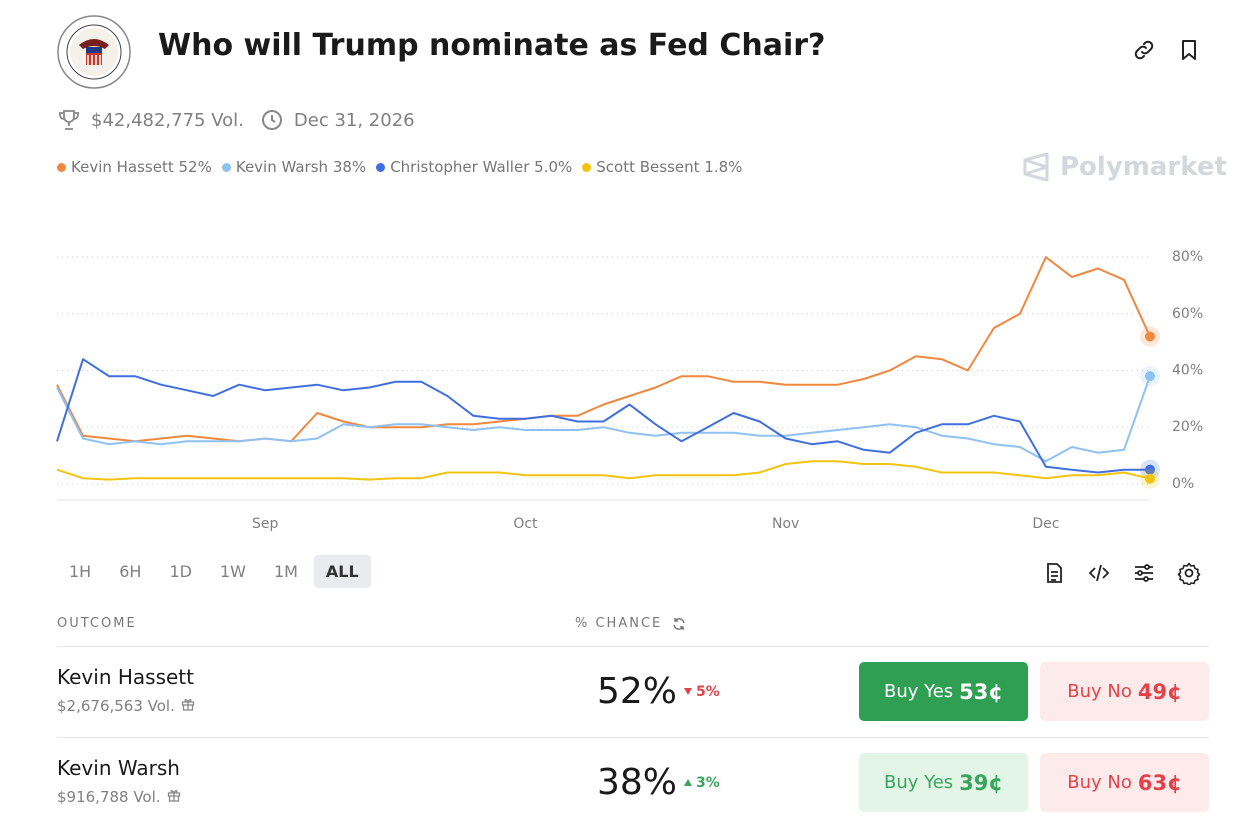 The width and height of the screenshot is (1250, 829). Describe the element at coordinates (460, 167) in the screenshot. I see `legend-name: Christopher Waller` at that location.